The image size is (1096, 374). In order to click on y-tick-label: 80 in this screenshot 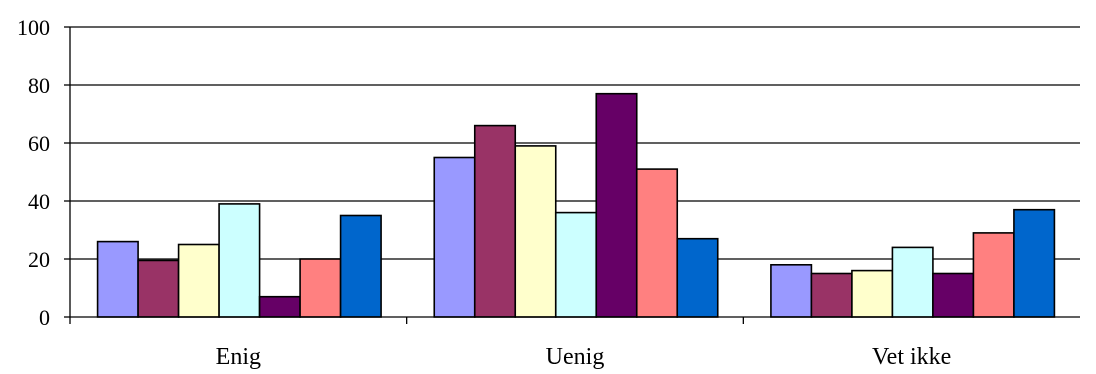, I will do `click(39, 85)`.